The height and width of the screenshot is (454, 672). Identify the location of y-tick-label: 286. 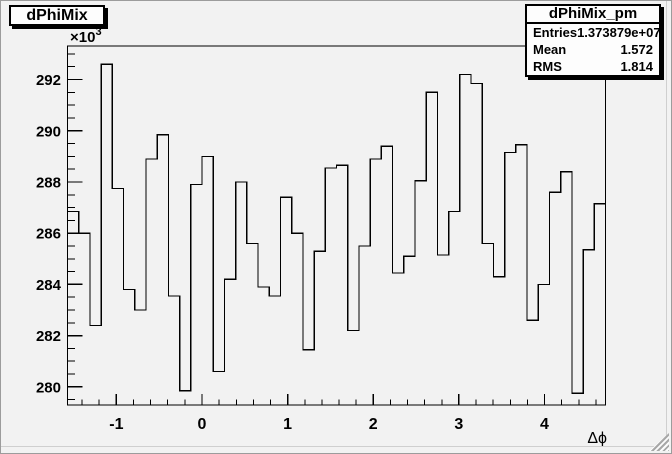
(48, 234).